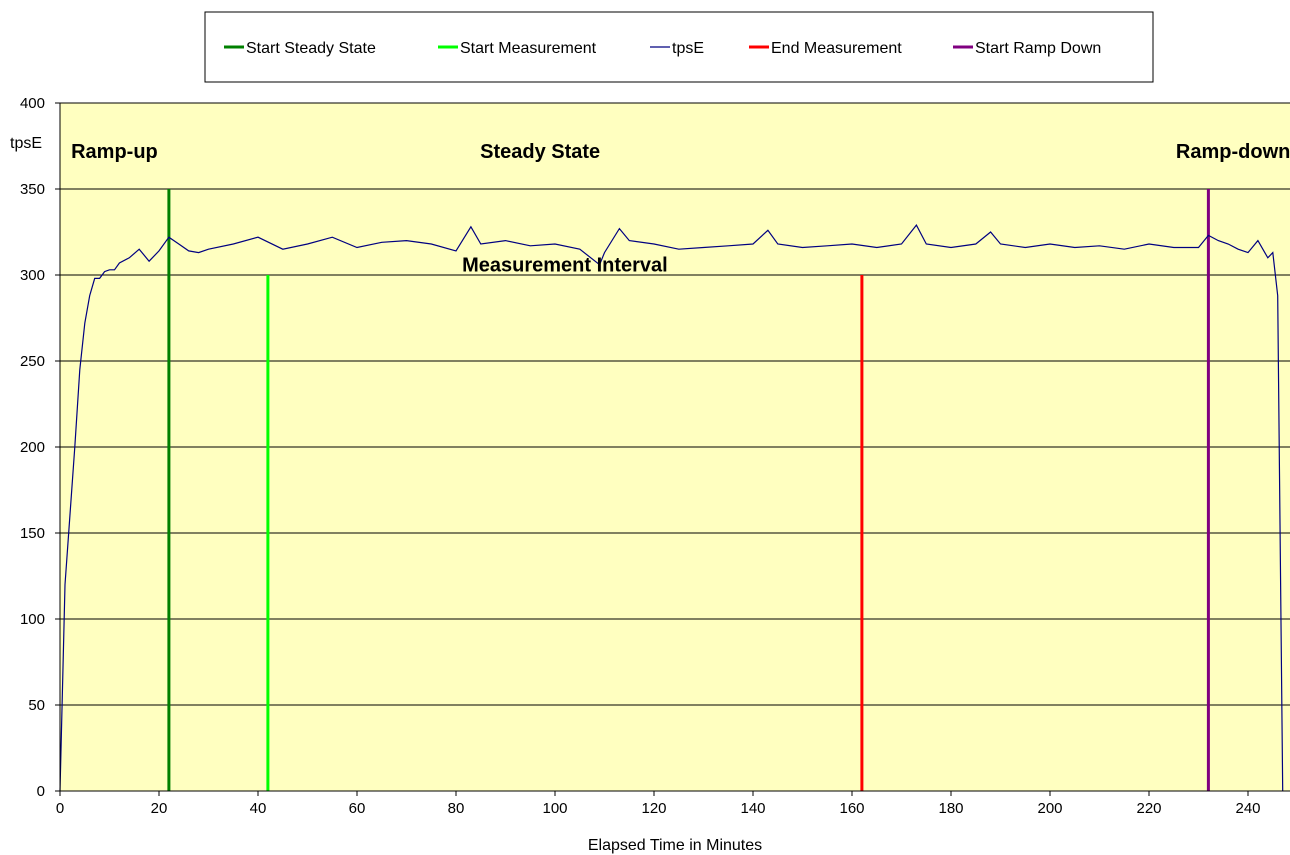 This screenshot has height=855, width=1290. I want to click on y-tick-label: 150, so click(32, 533).